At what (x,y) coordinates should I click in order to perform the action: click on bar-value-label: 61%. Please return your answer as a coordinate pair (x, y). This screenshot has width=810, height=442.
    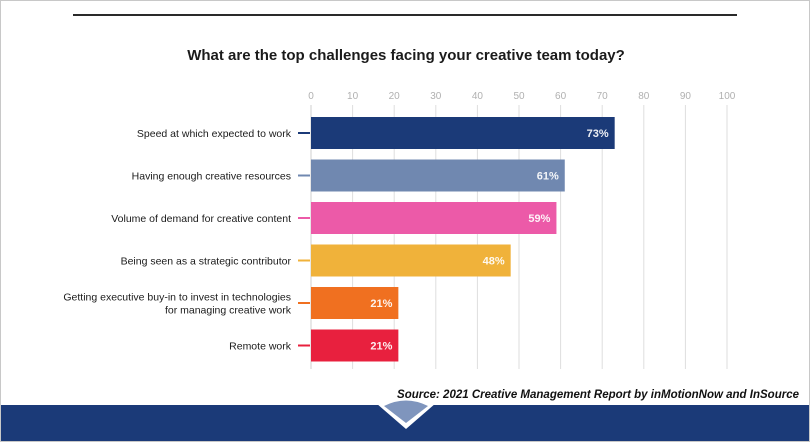
    Looking at the image, I should click on (548, 177).